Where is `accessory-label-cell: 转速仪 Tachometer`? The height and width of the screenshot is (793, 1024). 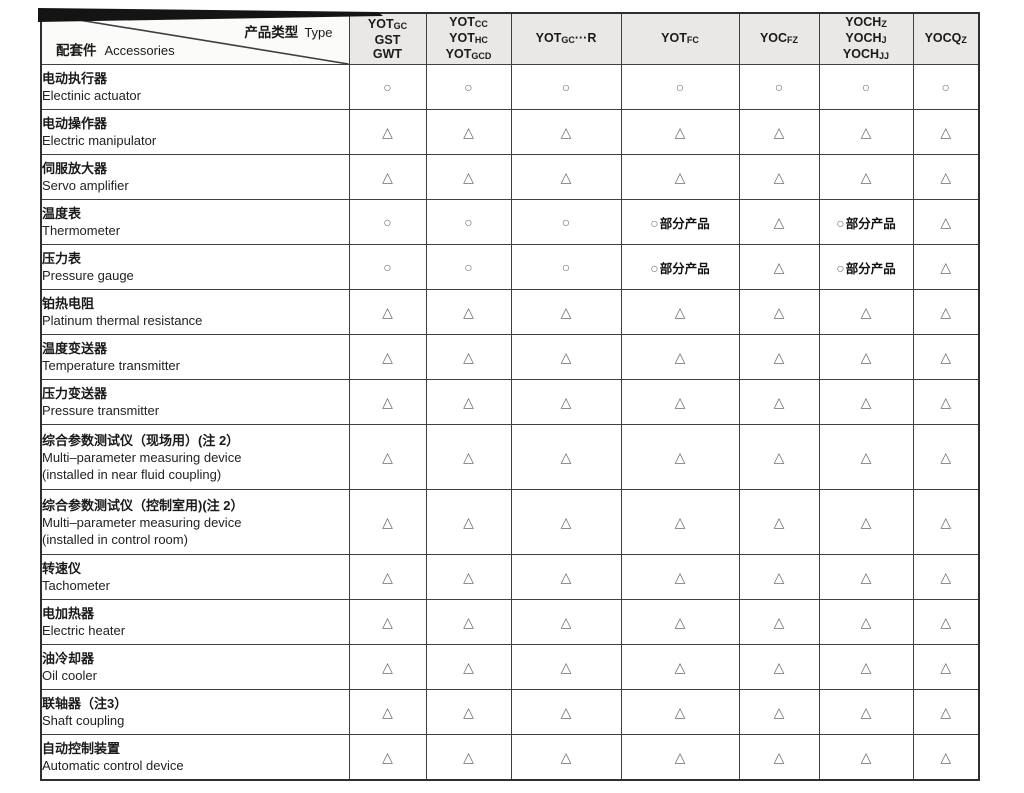 accessory-label-cell: 转速仪 Tachometer is located at coordinates (195, 577).